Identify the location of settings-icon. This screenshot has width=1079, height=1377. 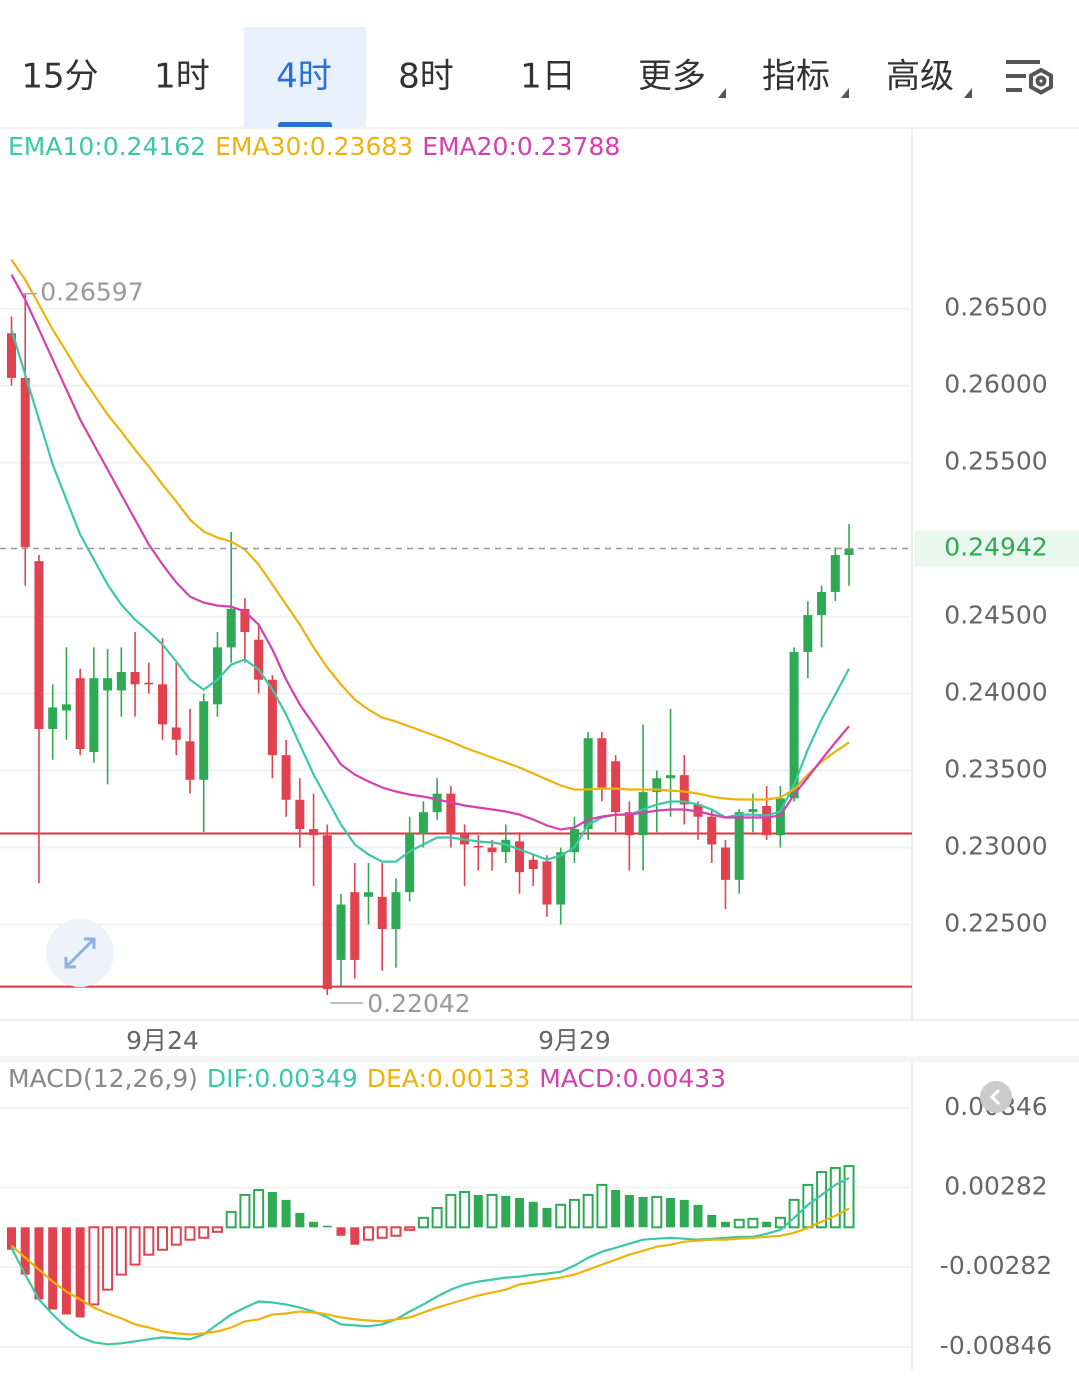
(1029, 77).